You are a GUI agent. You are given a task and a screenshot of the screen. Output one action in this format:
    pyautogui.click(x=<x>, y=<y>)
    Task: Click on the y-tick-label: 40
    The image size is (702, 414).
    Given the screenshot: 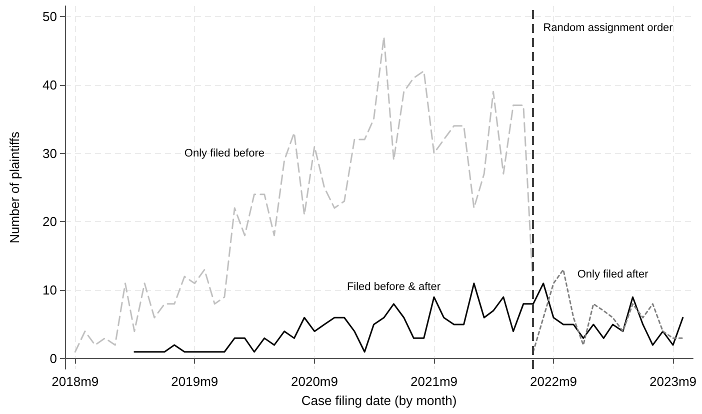 What is the action you would take?
    pyautogui.click(x=49, y=84)
    